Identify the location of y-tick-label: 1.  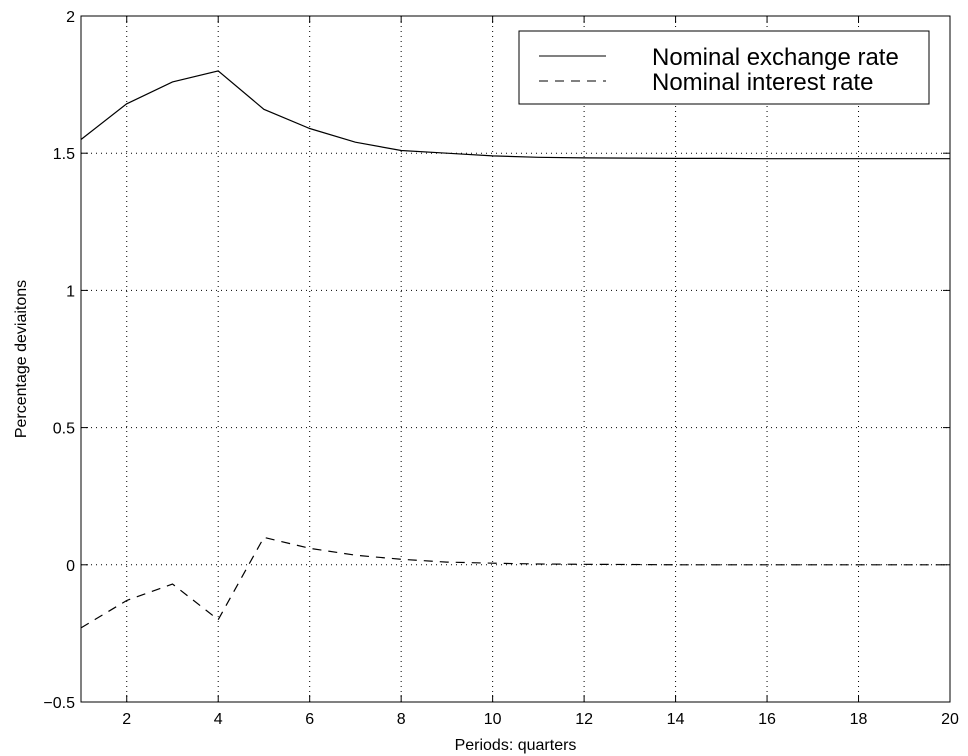
(70, 291).